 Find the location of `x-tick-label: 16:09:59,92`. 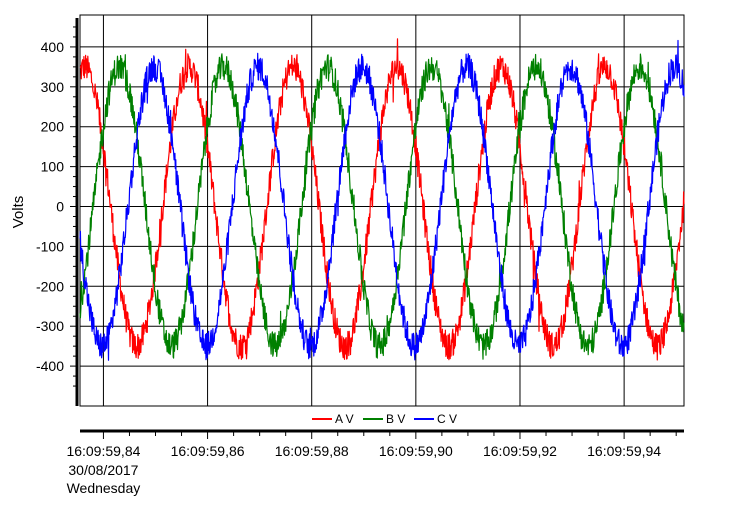

x-tick-label: 16:09:59,92 is located at coordinates (520, 451).